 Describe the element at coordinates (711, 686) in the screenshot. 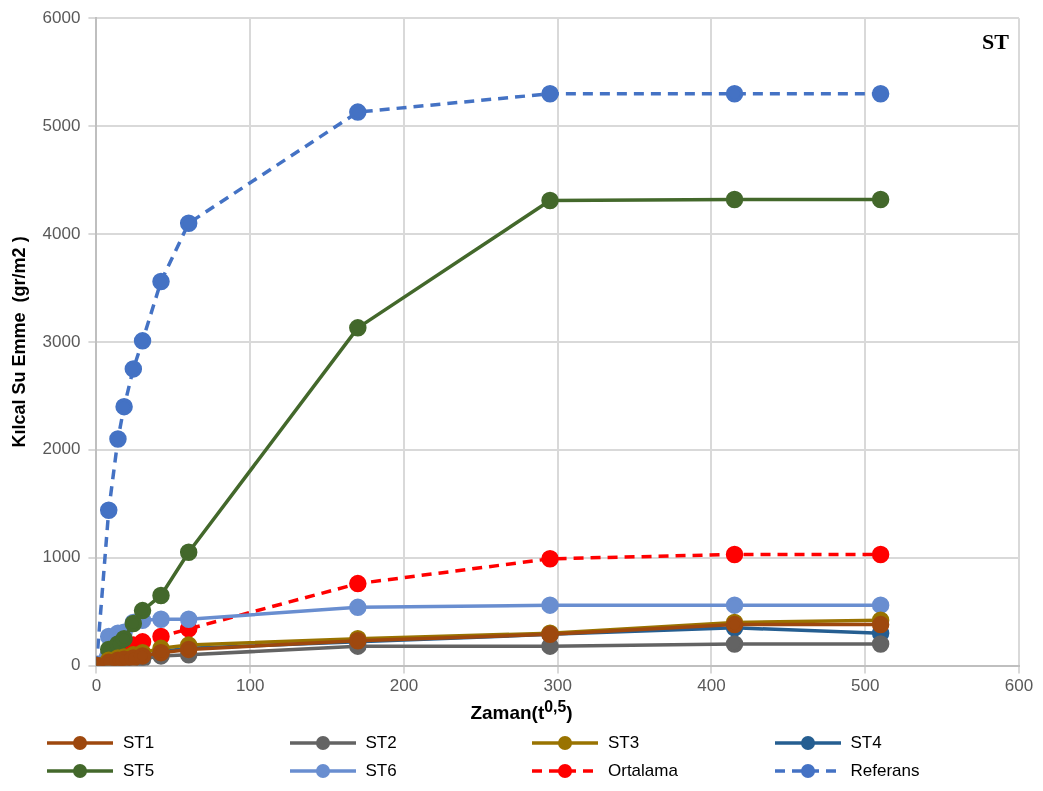

I see `x-tick-label: 400` at that location.